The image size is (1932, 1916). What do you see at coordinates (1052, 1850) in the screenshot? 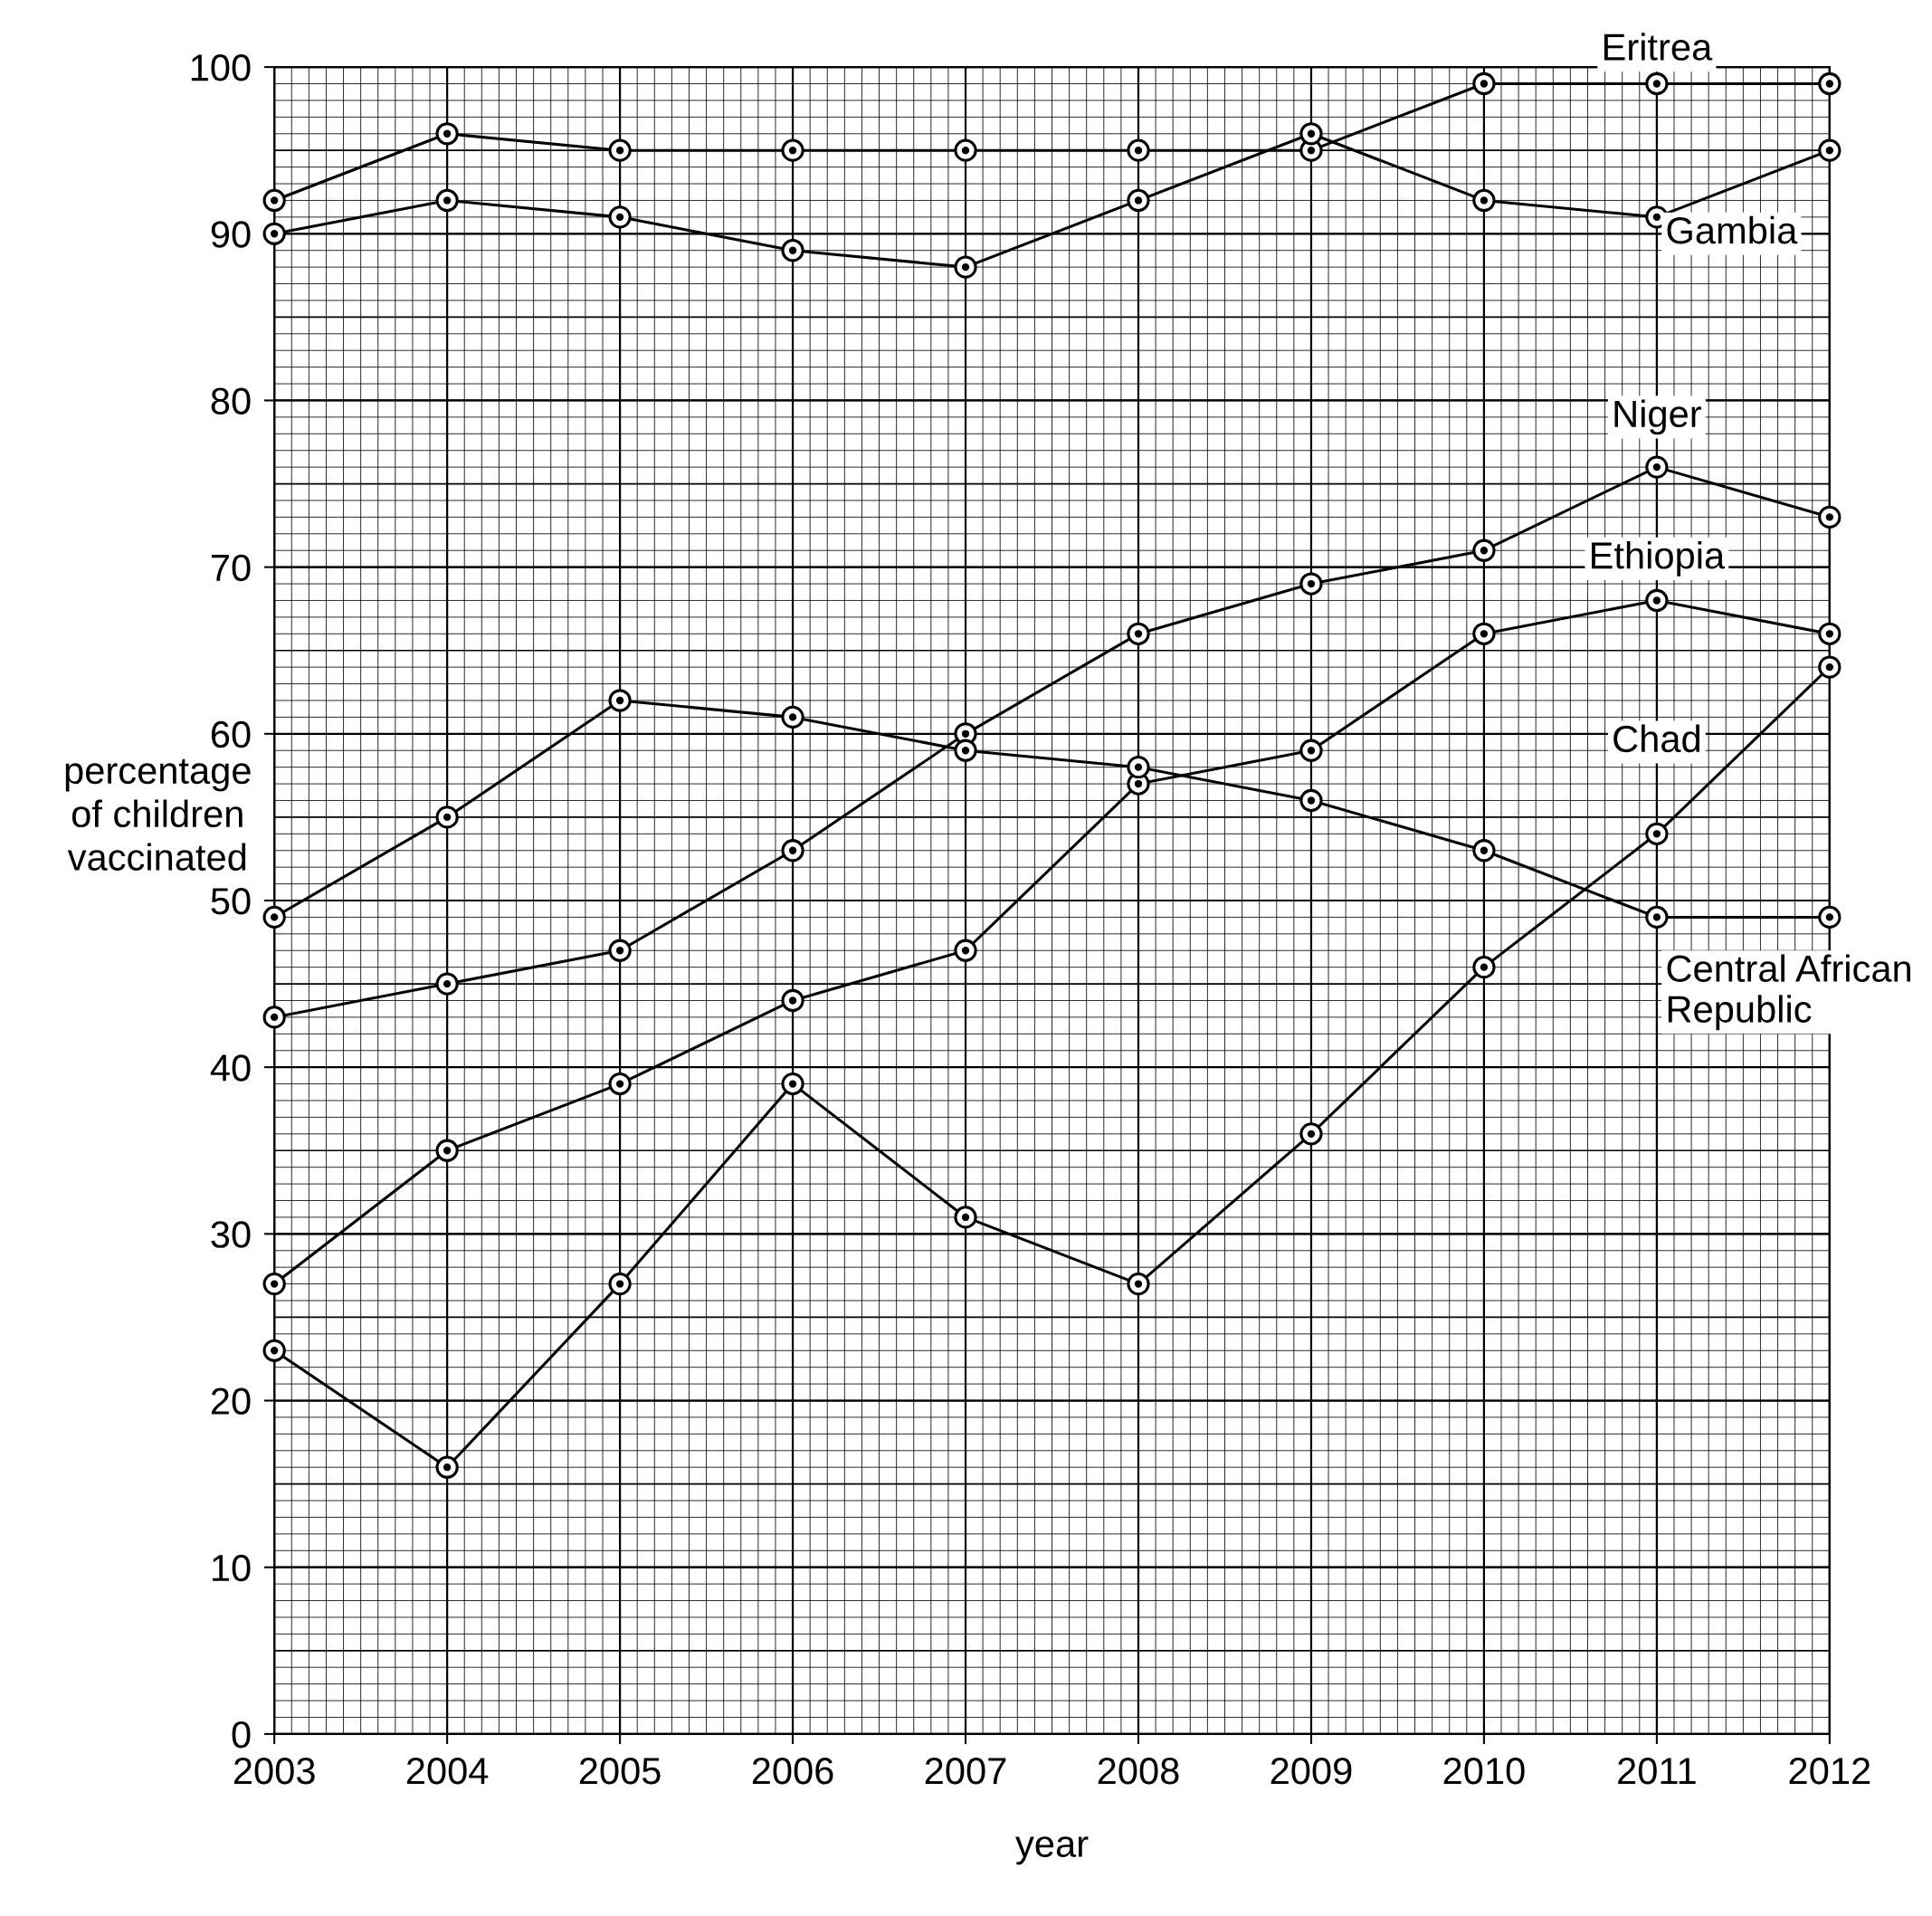
I see `x-axis-title: year` at bounding box center [1052, 1850].